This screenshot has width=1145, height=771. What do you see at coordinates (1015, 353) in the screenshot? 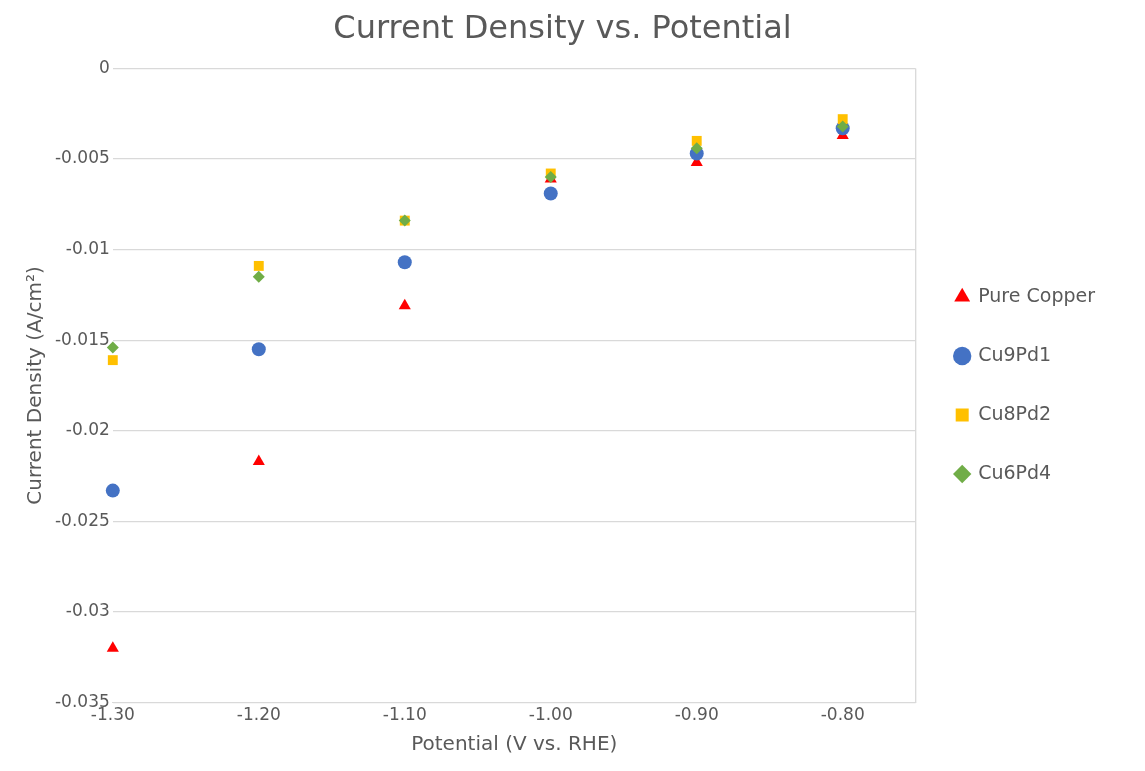
I see `legend-label: Cu9Pd1` at bounding box center [1015, 353].